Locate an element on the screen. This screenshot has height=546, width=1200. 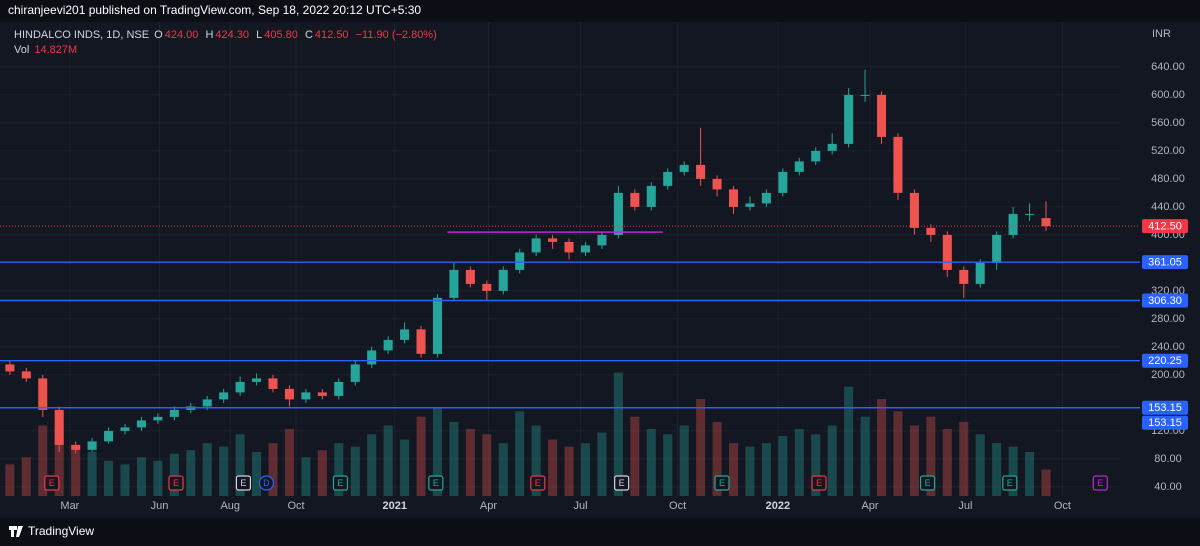
y-tick-label: 640.00 is located at coordinates (1168, 67).